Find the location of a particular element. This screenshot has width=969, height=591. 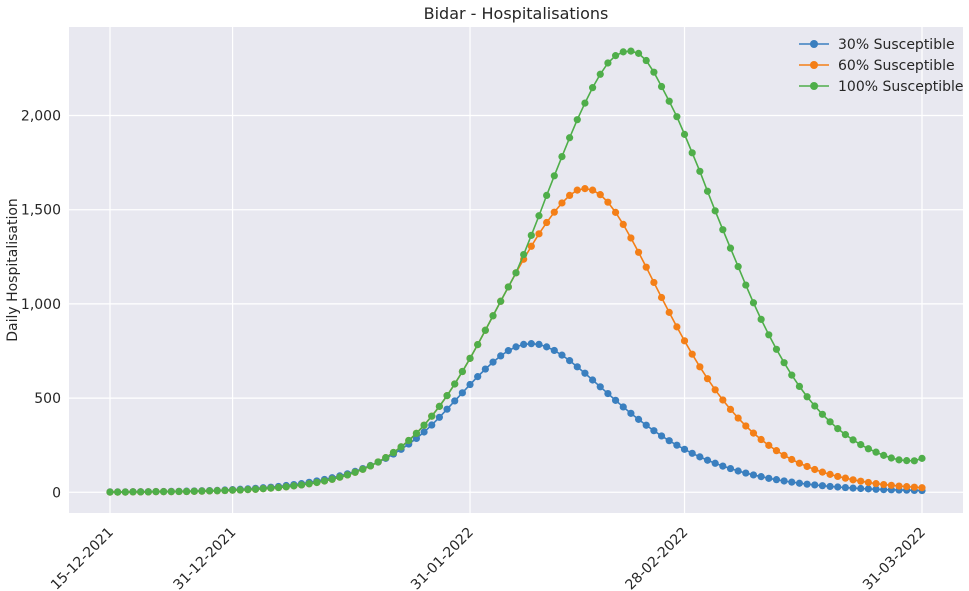

x-tick-label: 31-03-2022 is located at coordinates (894, 558).